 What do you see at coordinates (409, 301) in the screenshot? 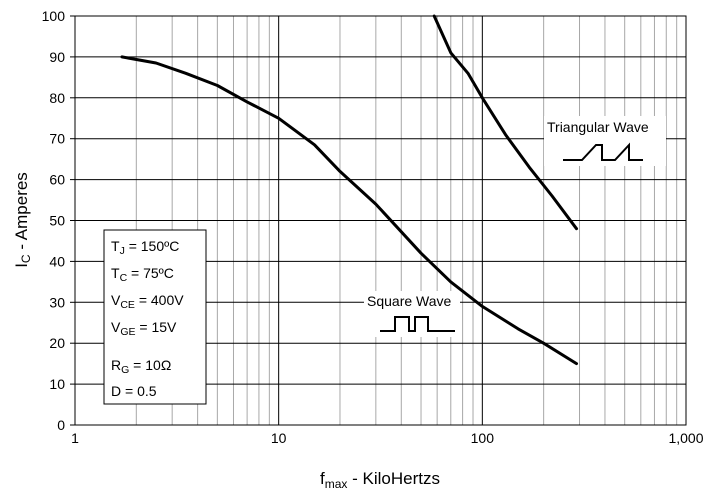
I see `square-wave-label: Square Wave` at bounding box center [409, 301].